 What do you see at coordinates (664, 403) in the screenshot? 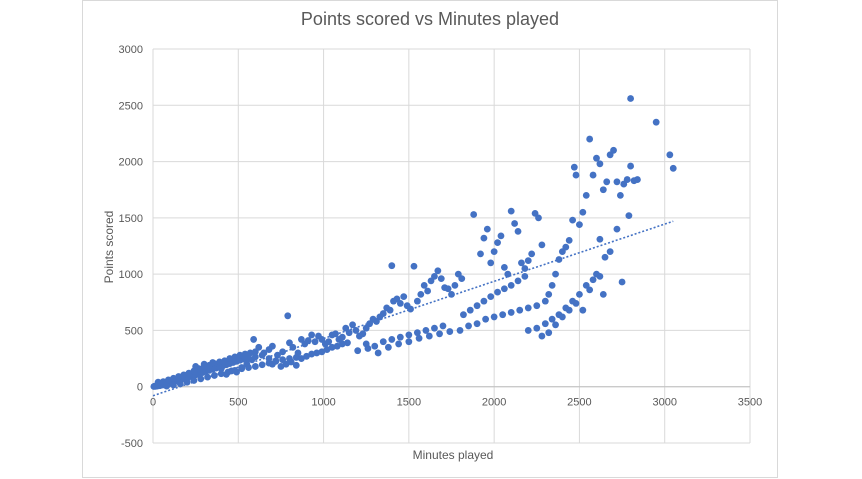
I see `x-tick-label: 3000` at bounding box center [664, 403].